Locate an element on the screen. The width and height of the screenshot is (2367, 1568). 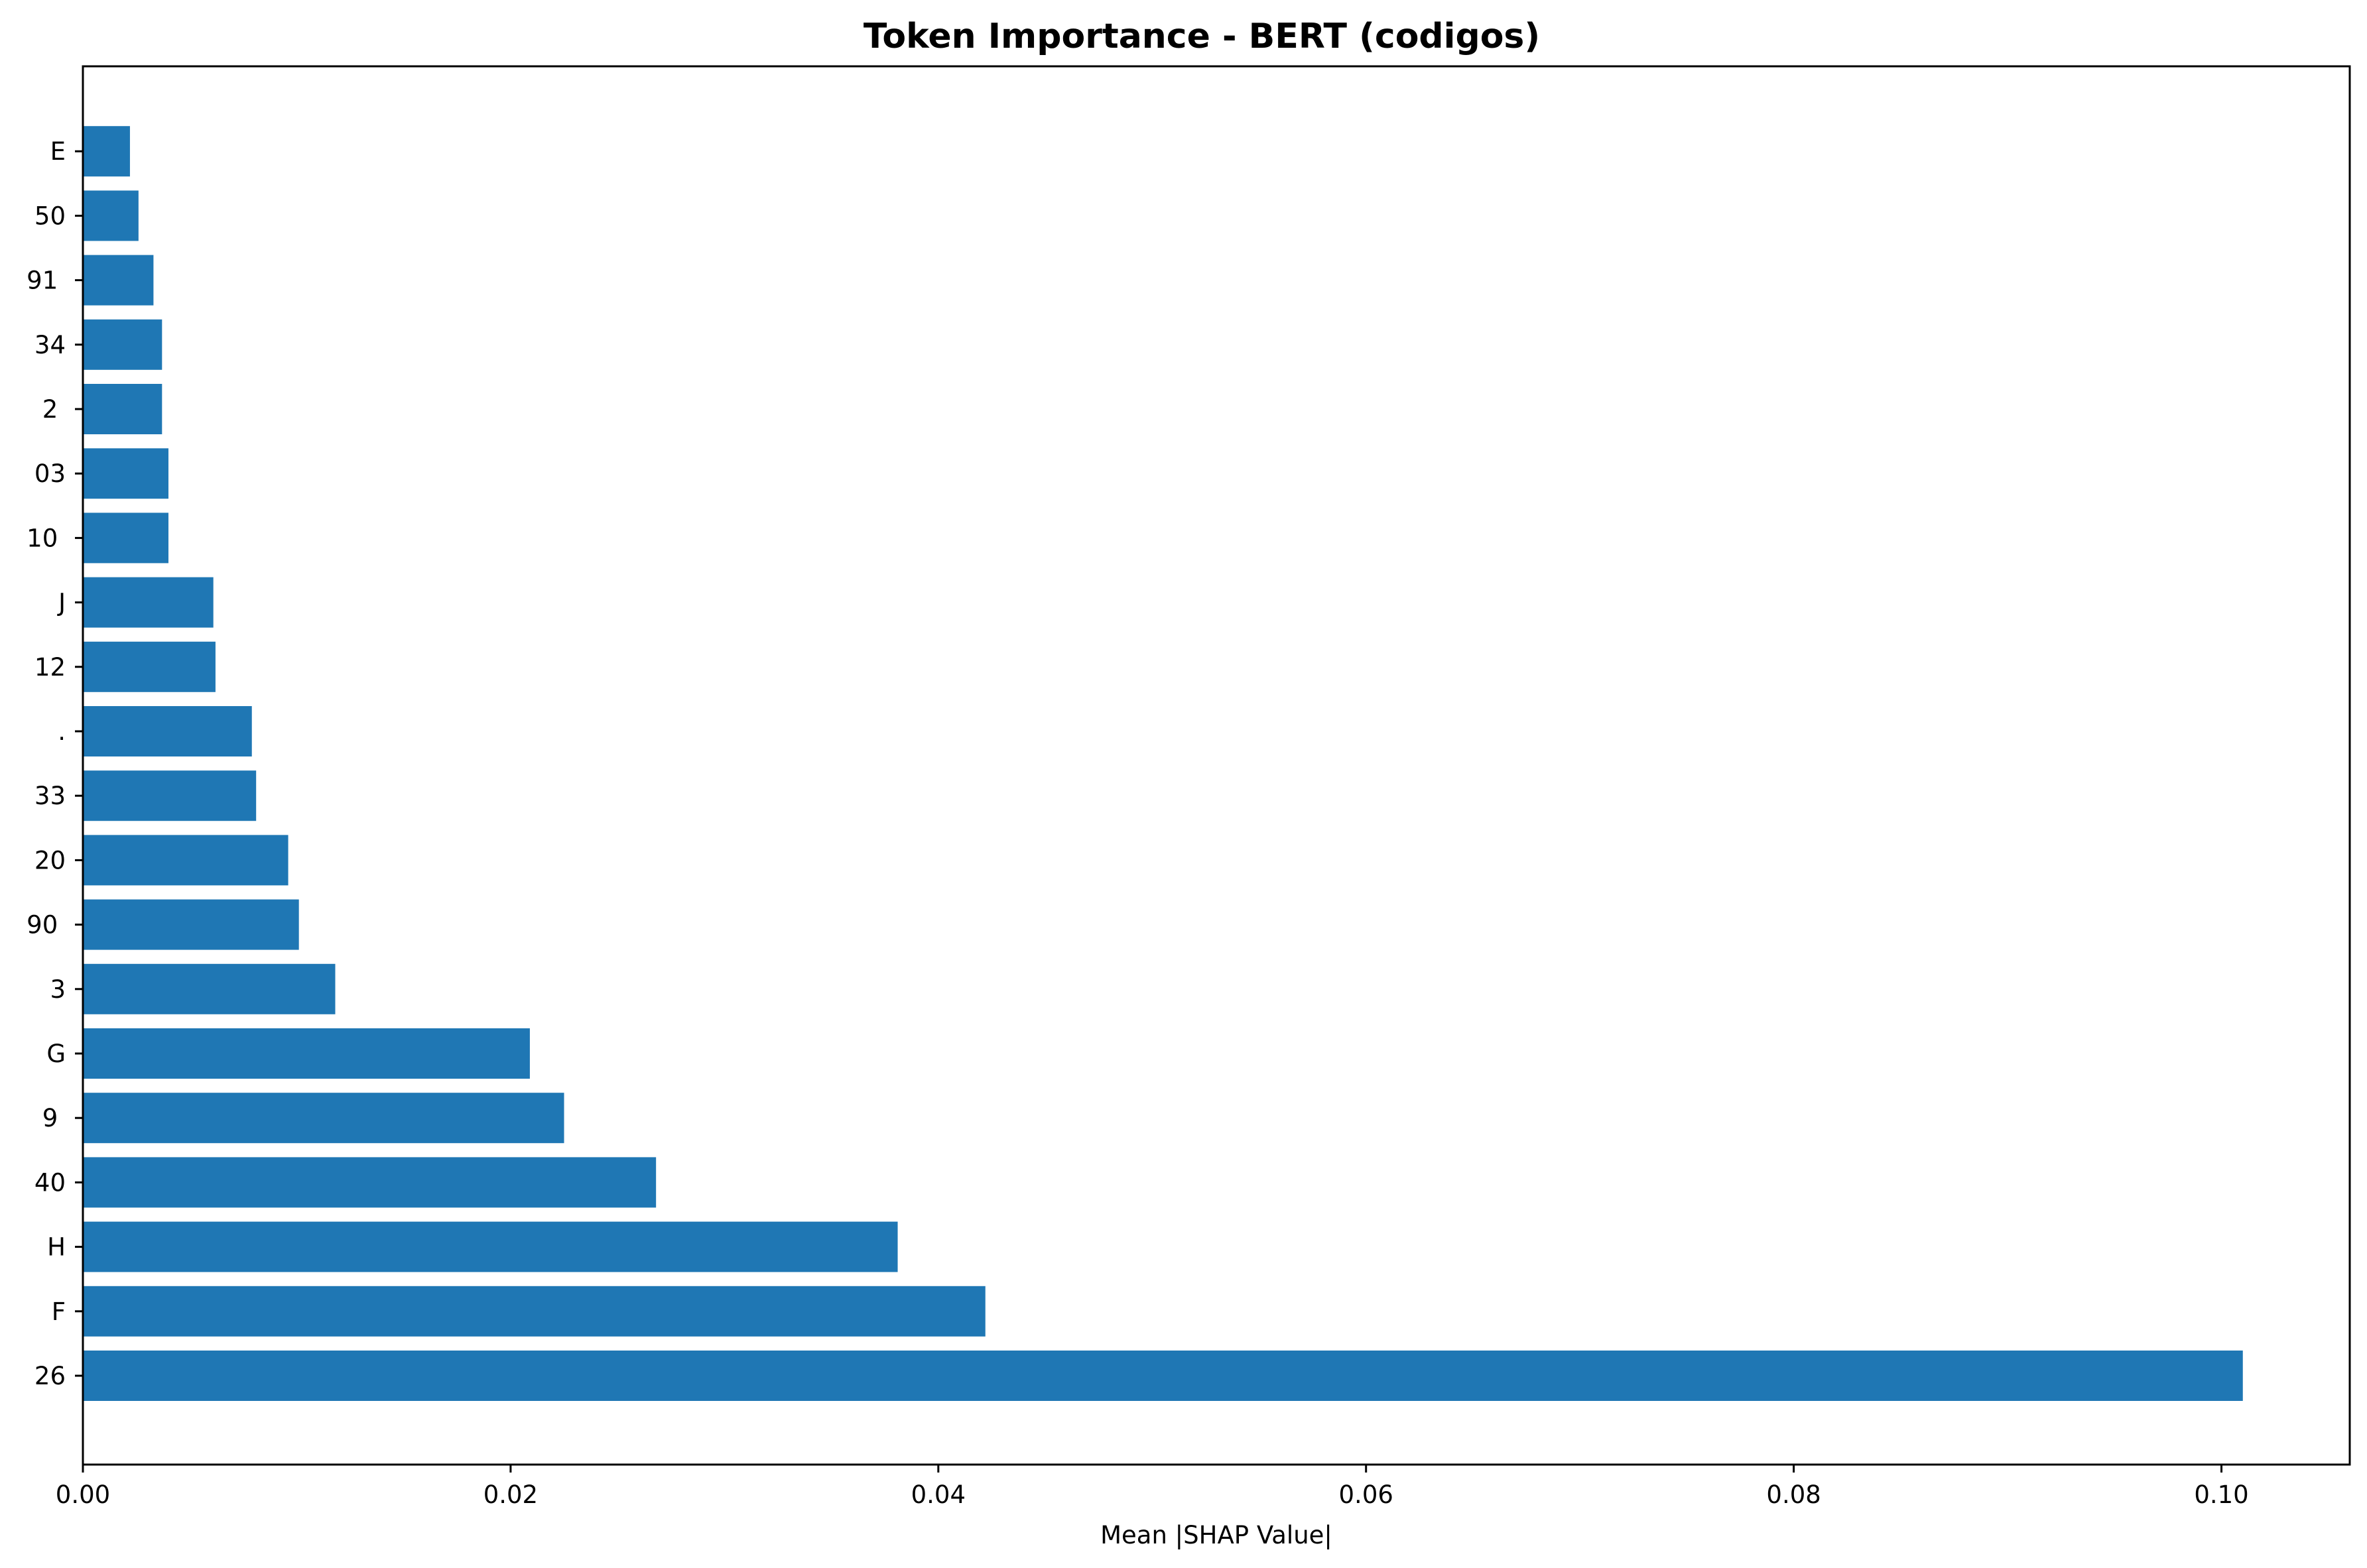
y-tick-label-7: 90 is located at coordinates (46, 925).